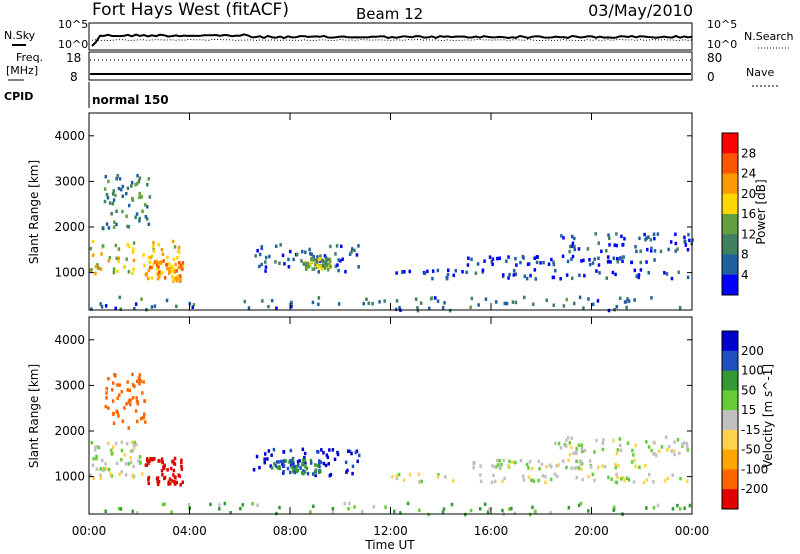  What do you see at coordinates (722, 44) in the screenshot?
I see `noise-right-tick-bottom: 10^0` at bounding box center [722, 44].